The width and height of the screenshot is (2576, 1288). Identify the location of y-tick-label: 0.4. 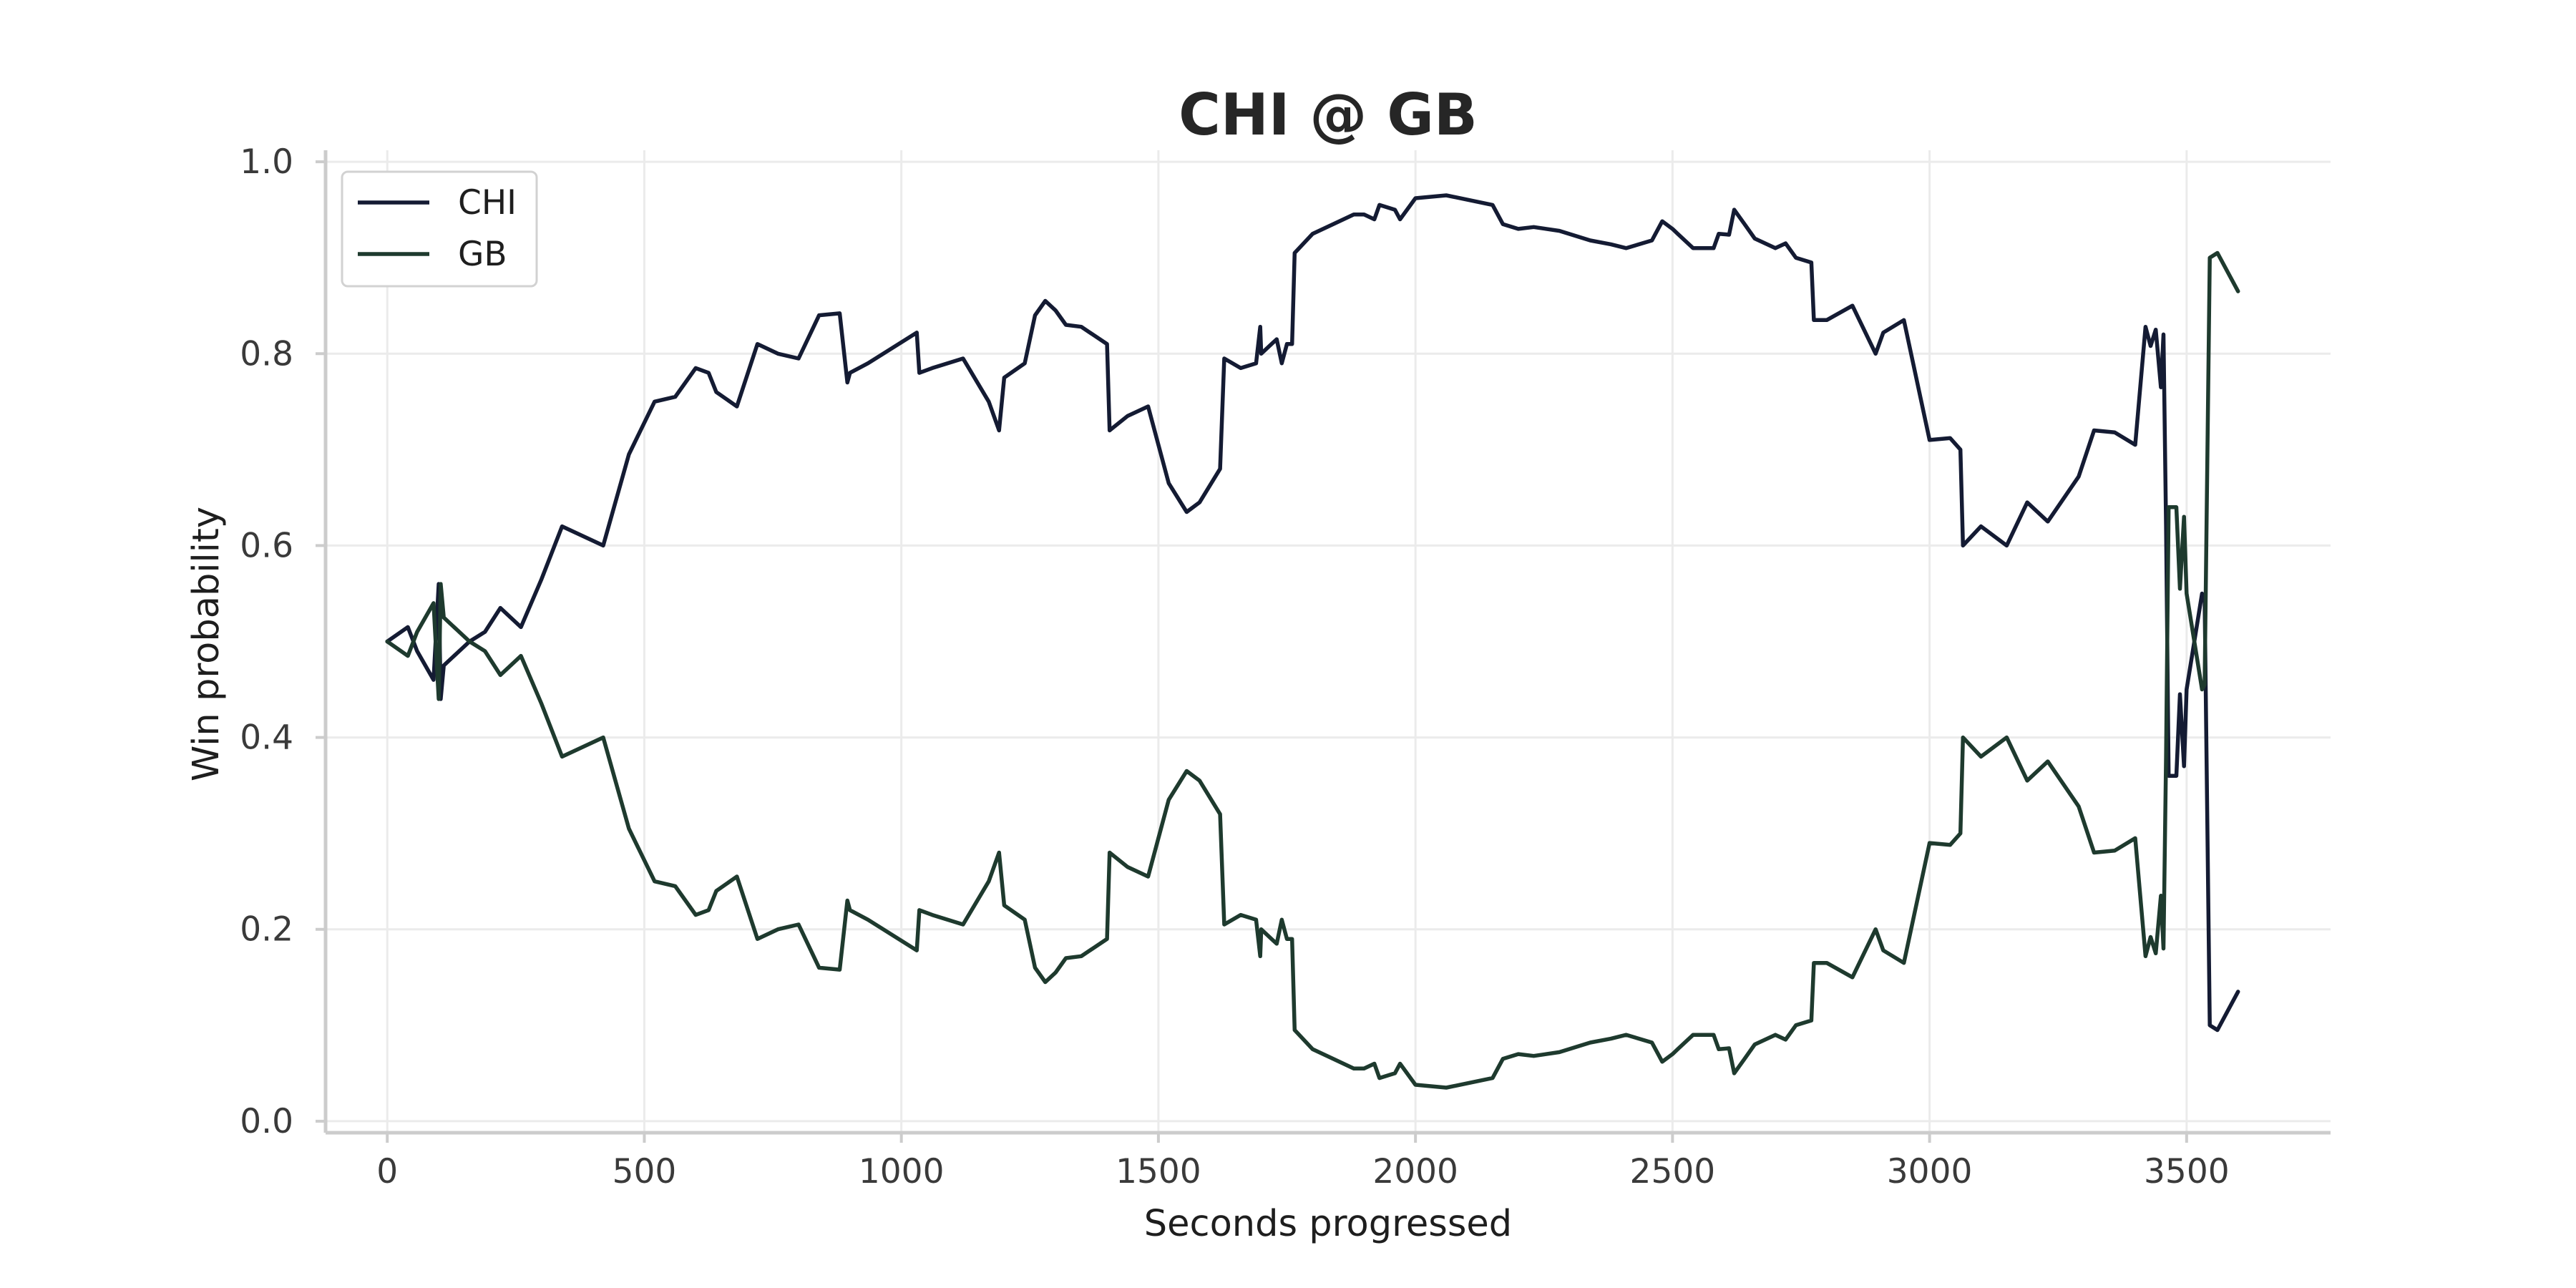
(266, 738).